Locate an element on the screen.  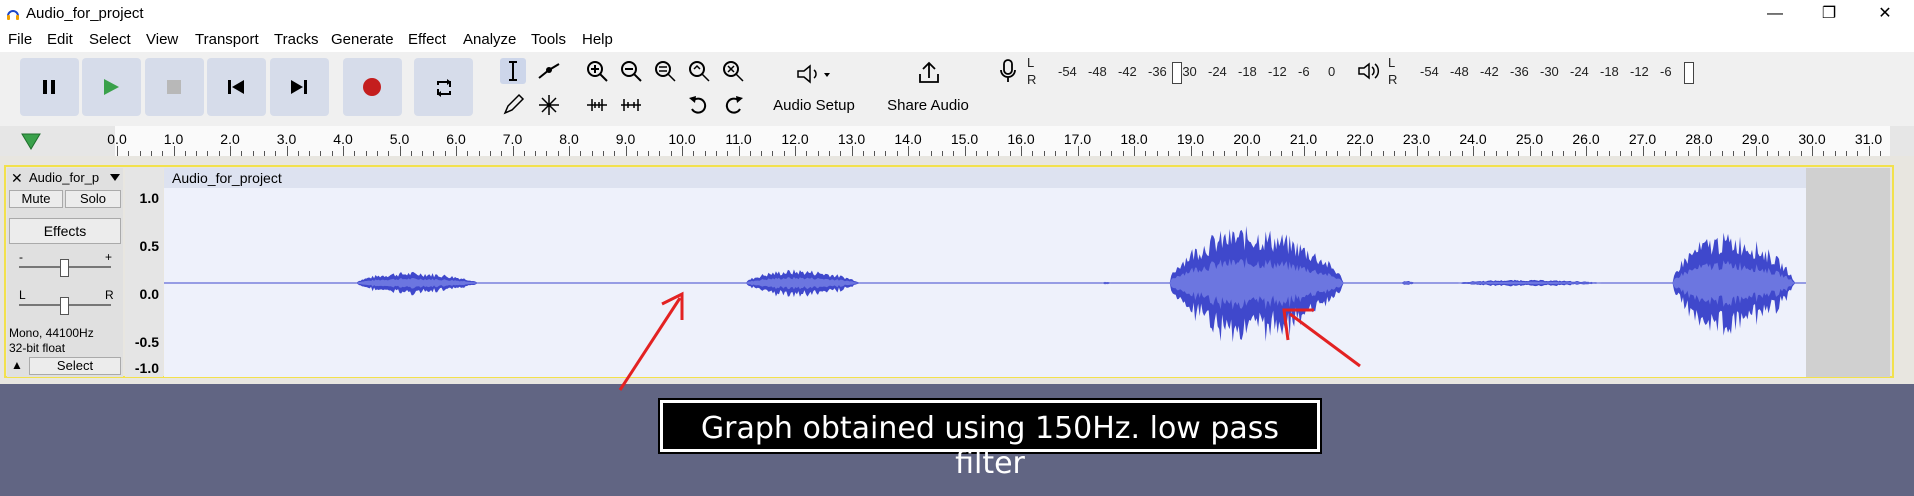
menu-select: Select is located at coordinates (110, 39).